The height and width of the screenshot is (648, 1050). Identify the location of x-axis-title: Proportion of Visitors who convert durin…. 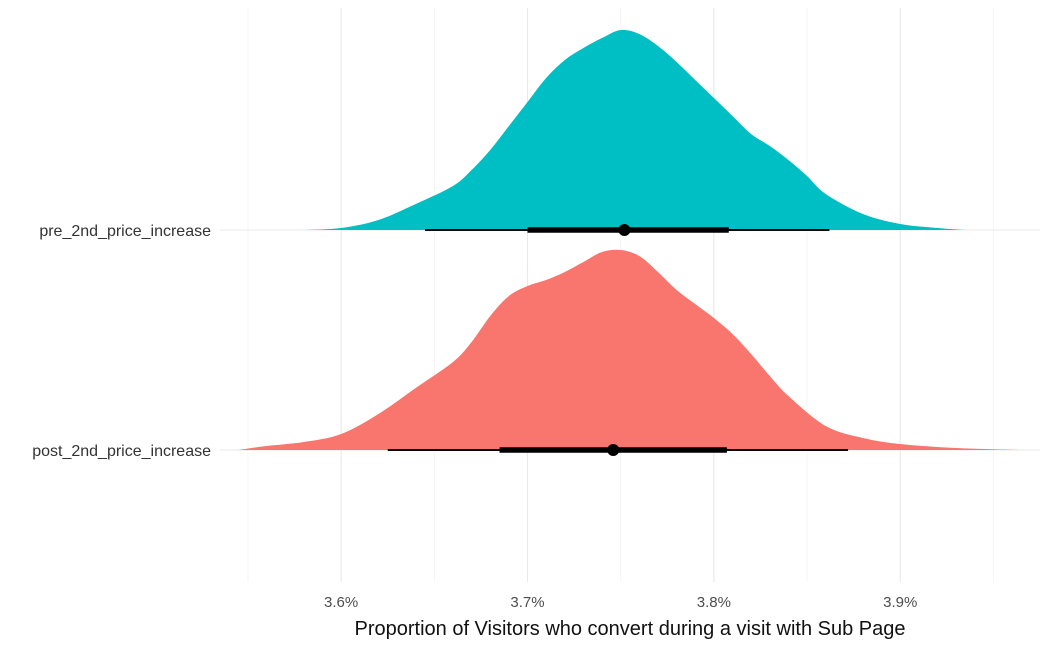
(629, 629).